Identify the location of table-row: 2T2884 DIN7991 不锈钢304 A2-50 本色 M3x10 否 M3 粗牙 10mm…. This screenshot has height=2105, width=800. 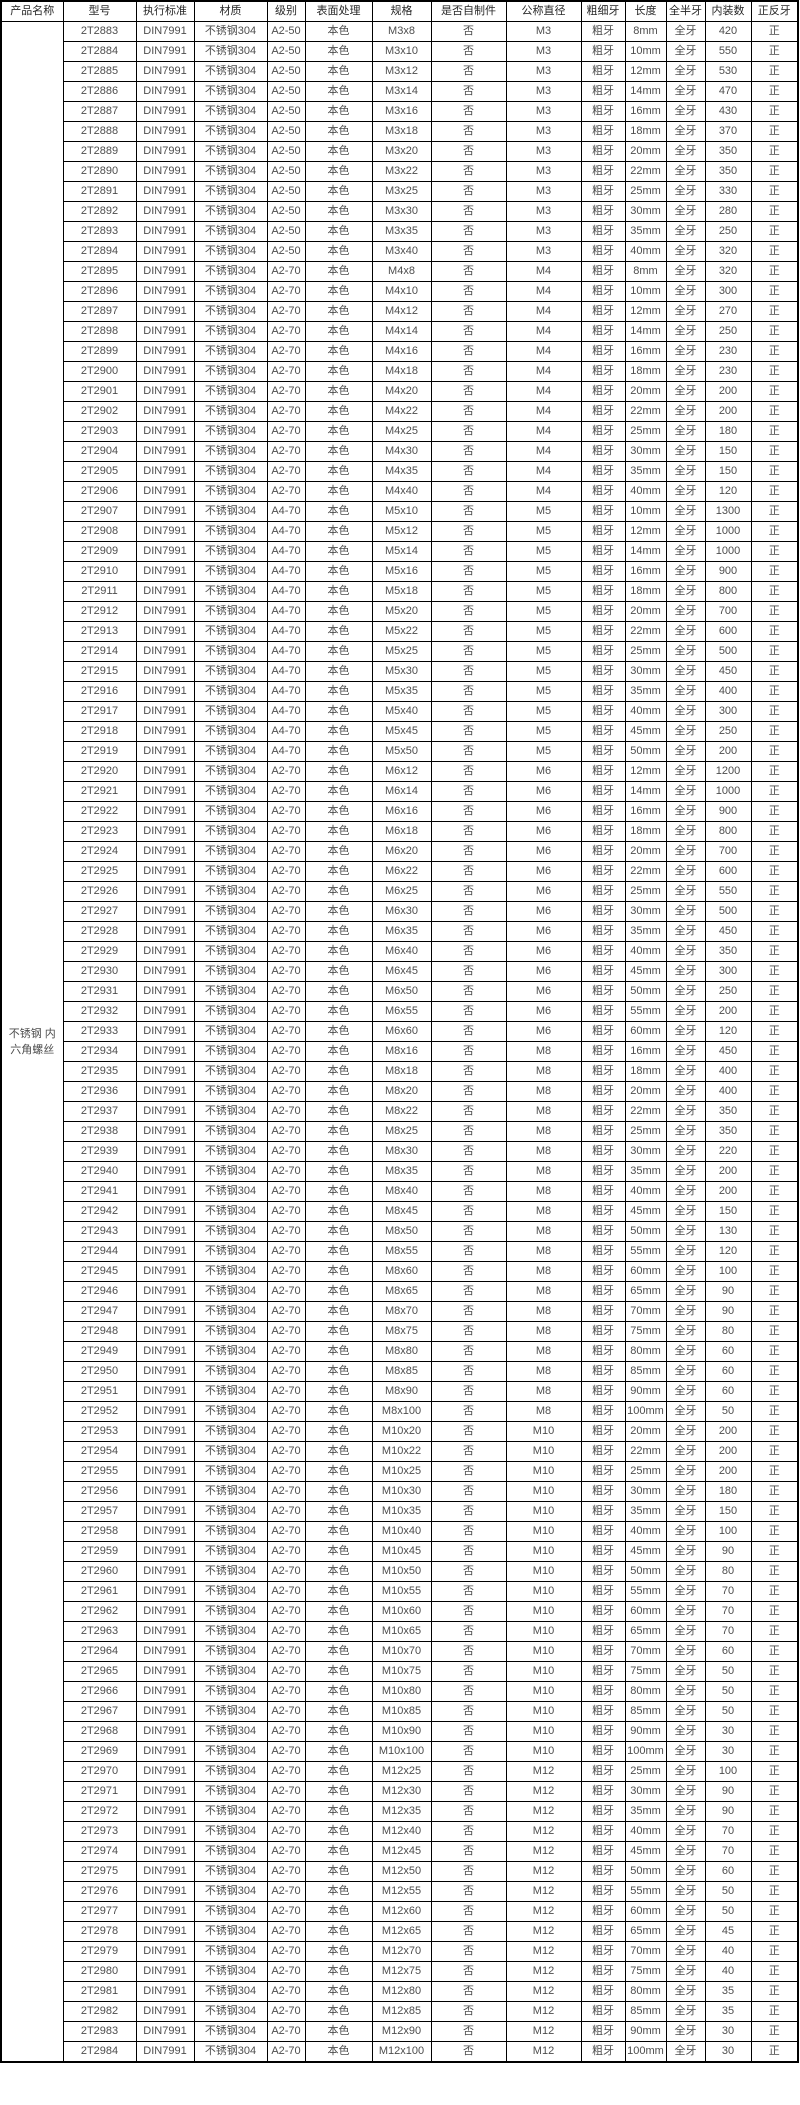
(400, 51).